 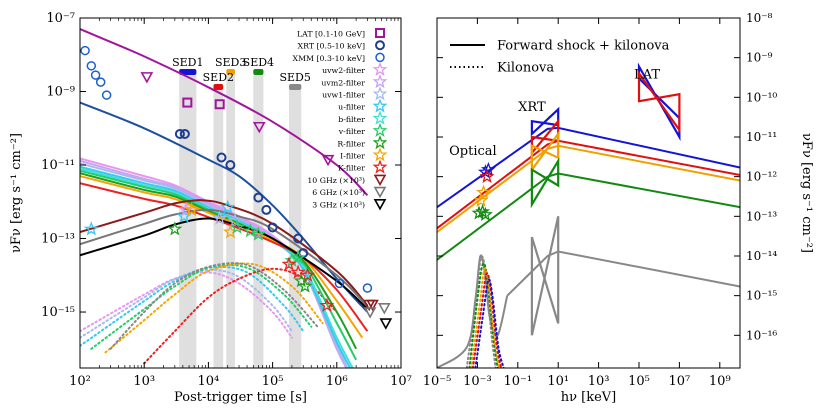 What do you see at coordinates (761, 177) in the screenshot?
I see `y-tick-label: 10⁻¹²` at bounding box center [761, 177].